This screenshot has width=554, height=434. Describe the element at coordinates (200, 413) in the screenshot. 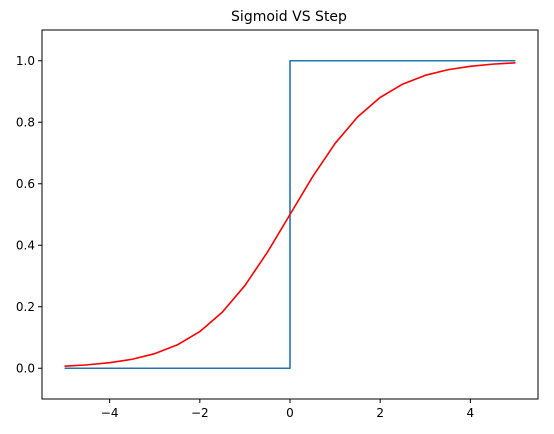

I see `x-tick-label: −2` at that location.